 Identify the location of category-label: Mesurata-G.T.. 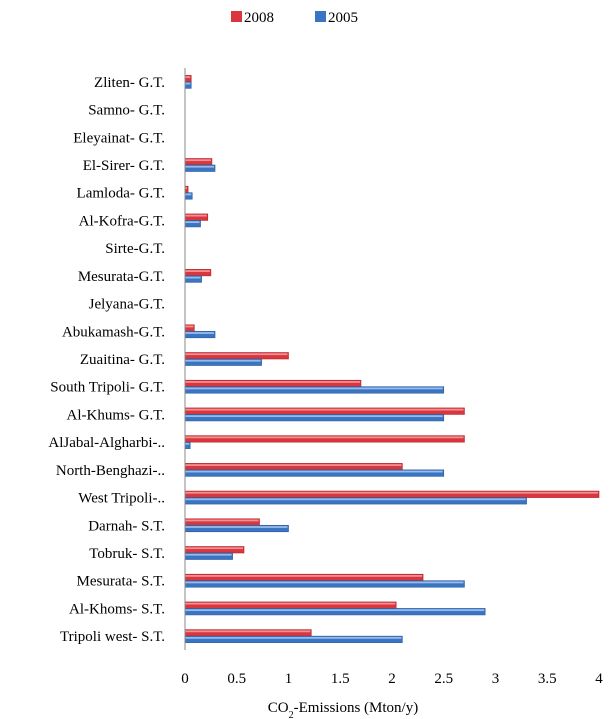
(121, 277).